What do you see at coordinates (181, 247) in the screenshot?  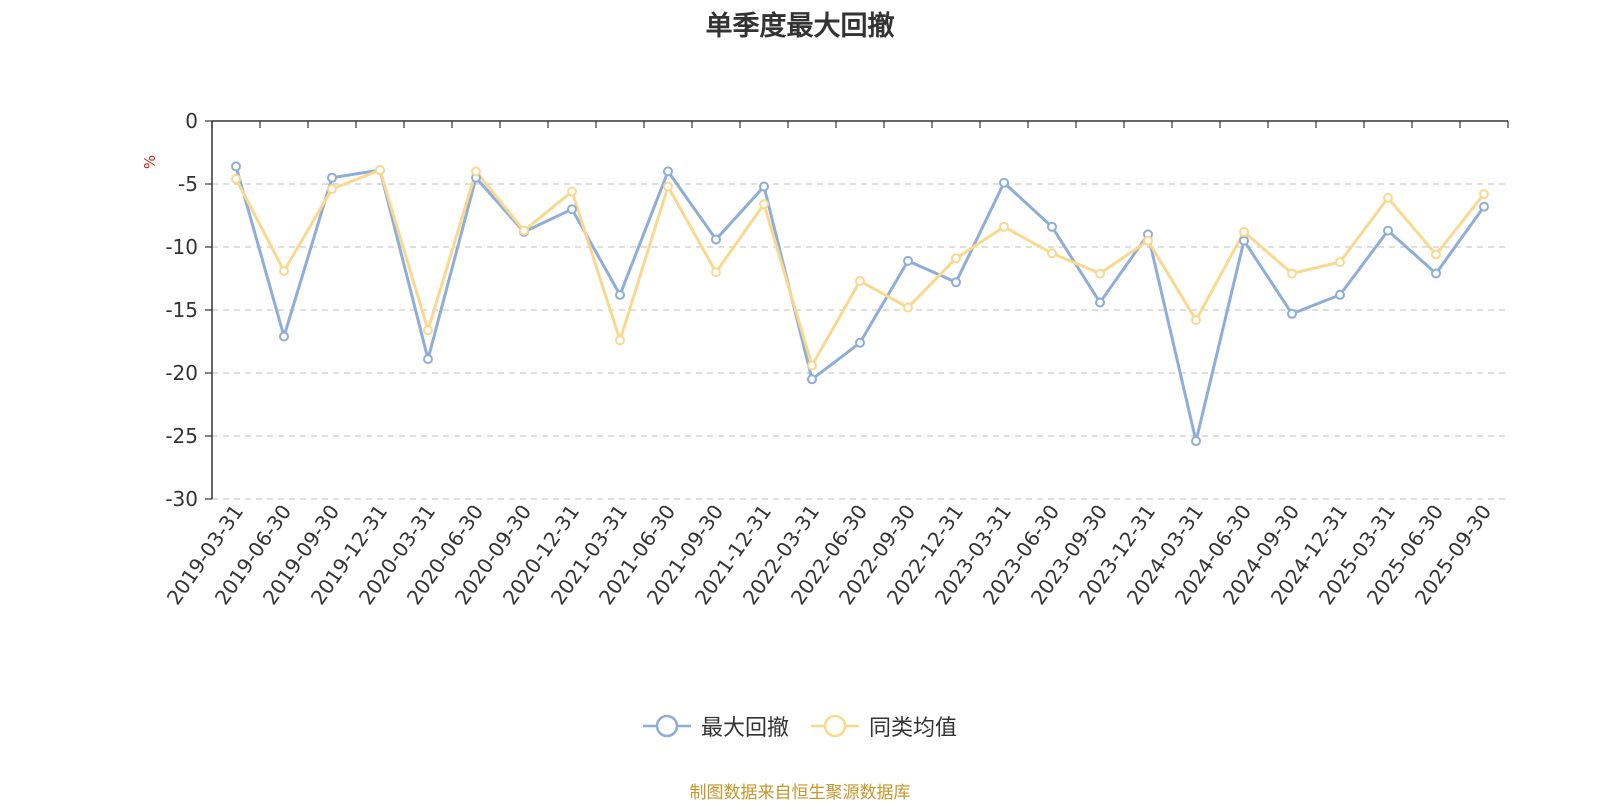 I see `y-tick-label: -10` at bounding box center [181, 247].